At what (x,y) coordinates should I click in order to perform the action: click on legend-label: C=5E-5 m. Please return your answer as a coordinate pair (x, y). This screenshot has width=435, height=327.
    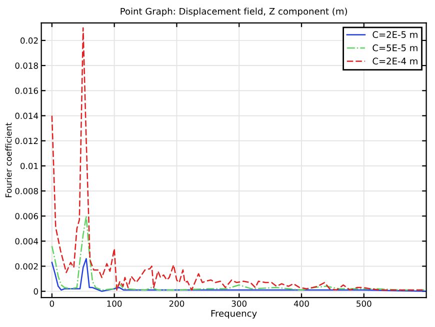
    Looking at the image, I should click on (395, 48).